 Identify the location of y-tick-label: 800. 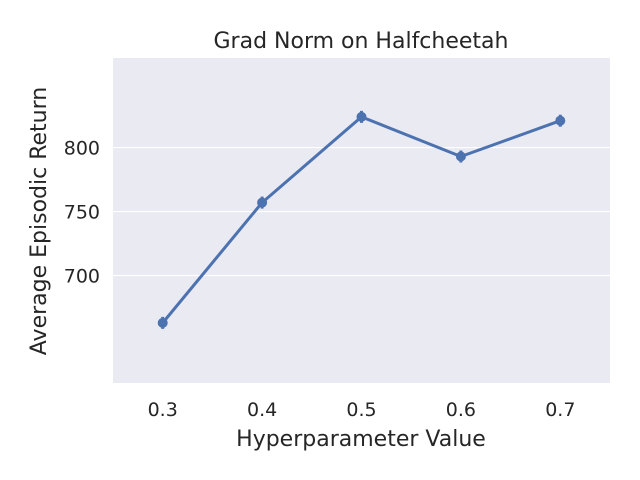
(82, 149).